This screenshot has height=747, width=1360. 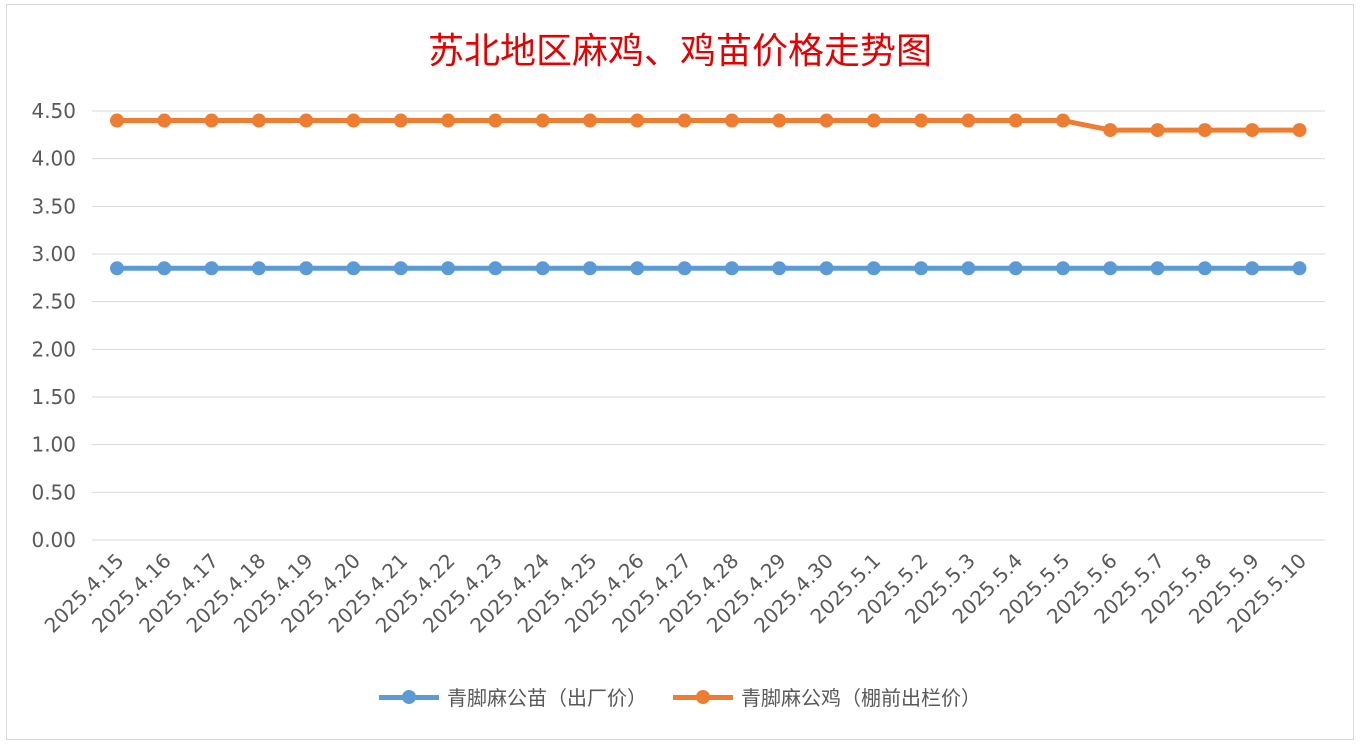 What do you see at coordinates (679, 51) in the screenshot?
I see `chart-title: 苏北地区麻鸡、鸡苗价格走势图` at bounding box center [679, 51].